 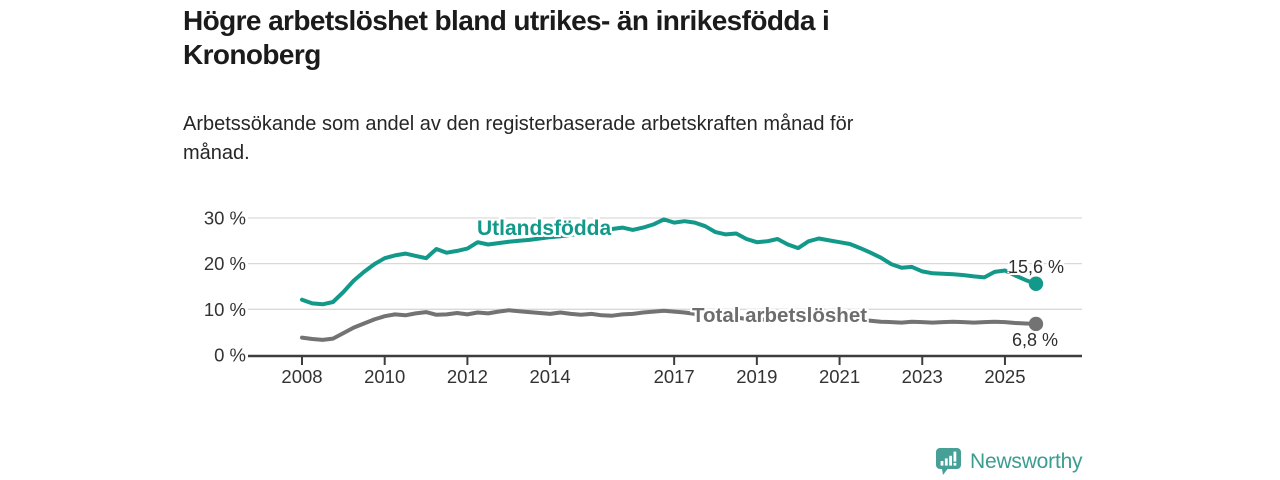 I want to click on y-tick-label: 30 %, so click(x=225, y=217).